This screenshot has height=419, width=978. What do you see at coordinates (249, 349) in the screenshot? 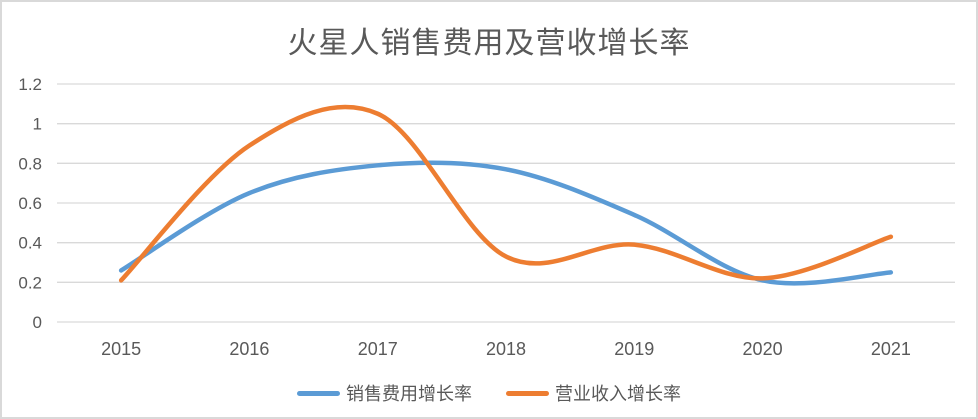
I see `x-tick-label: 2016` at bounding box center [249, 349].